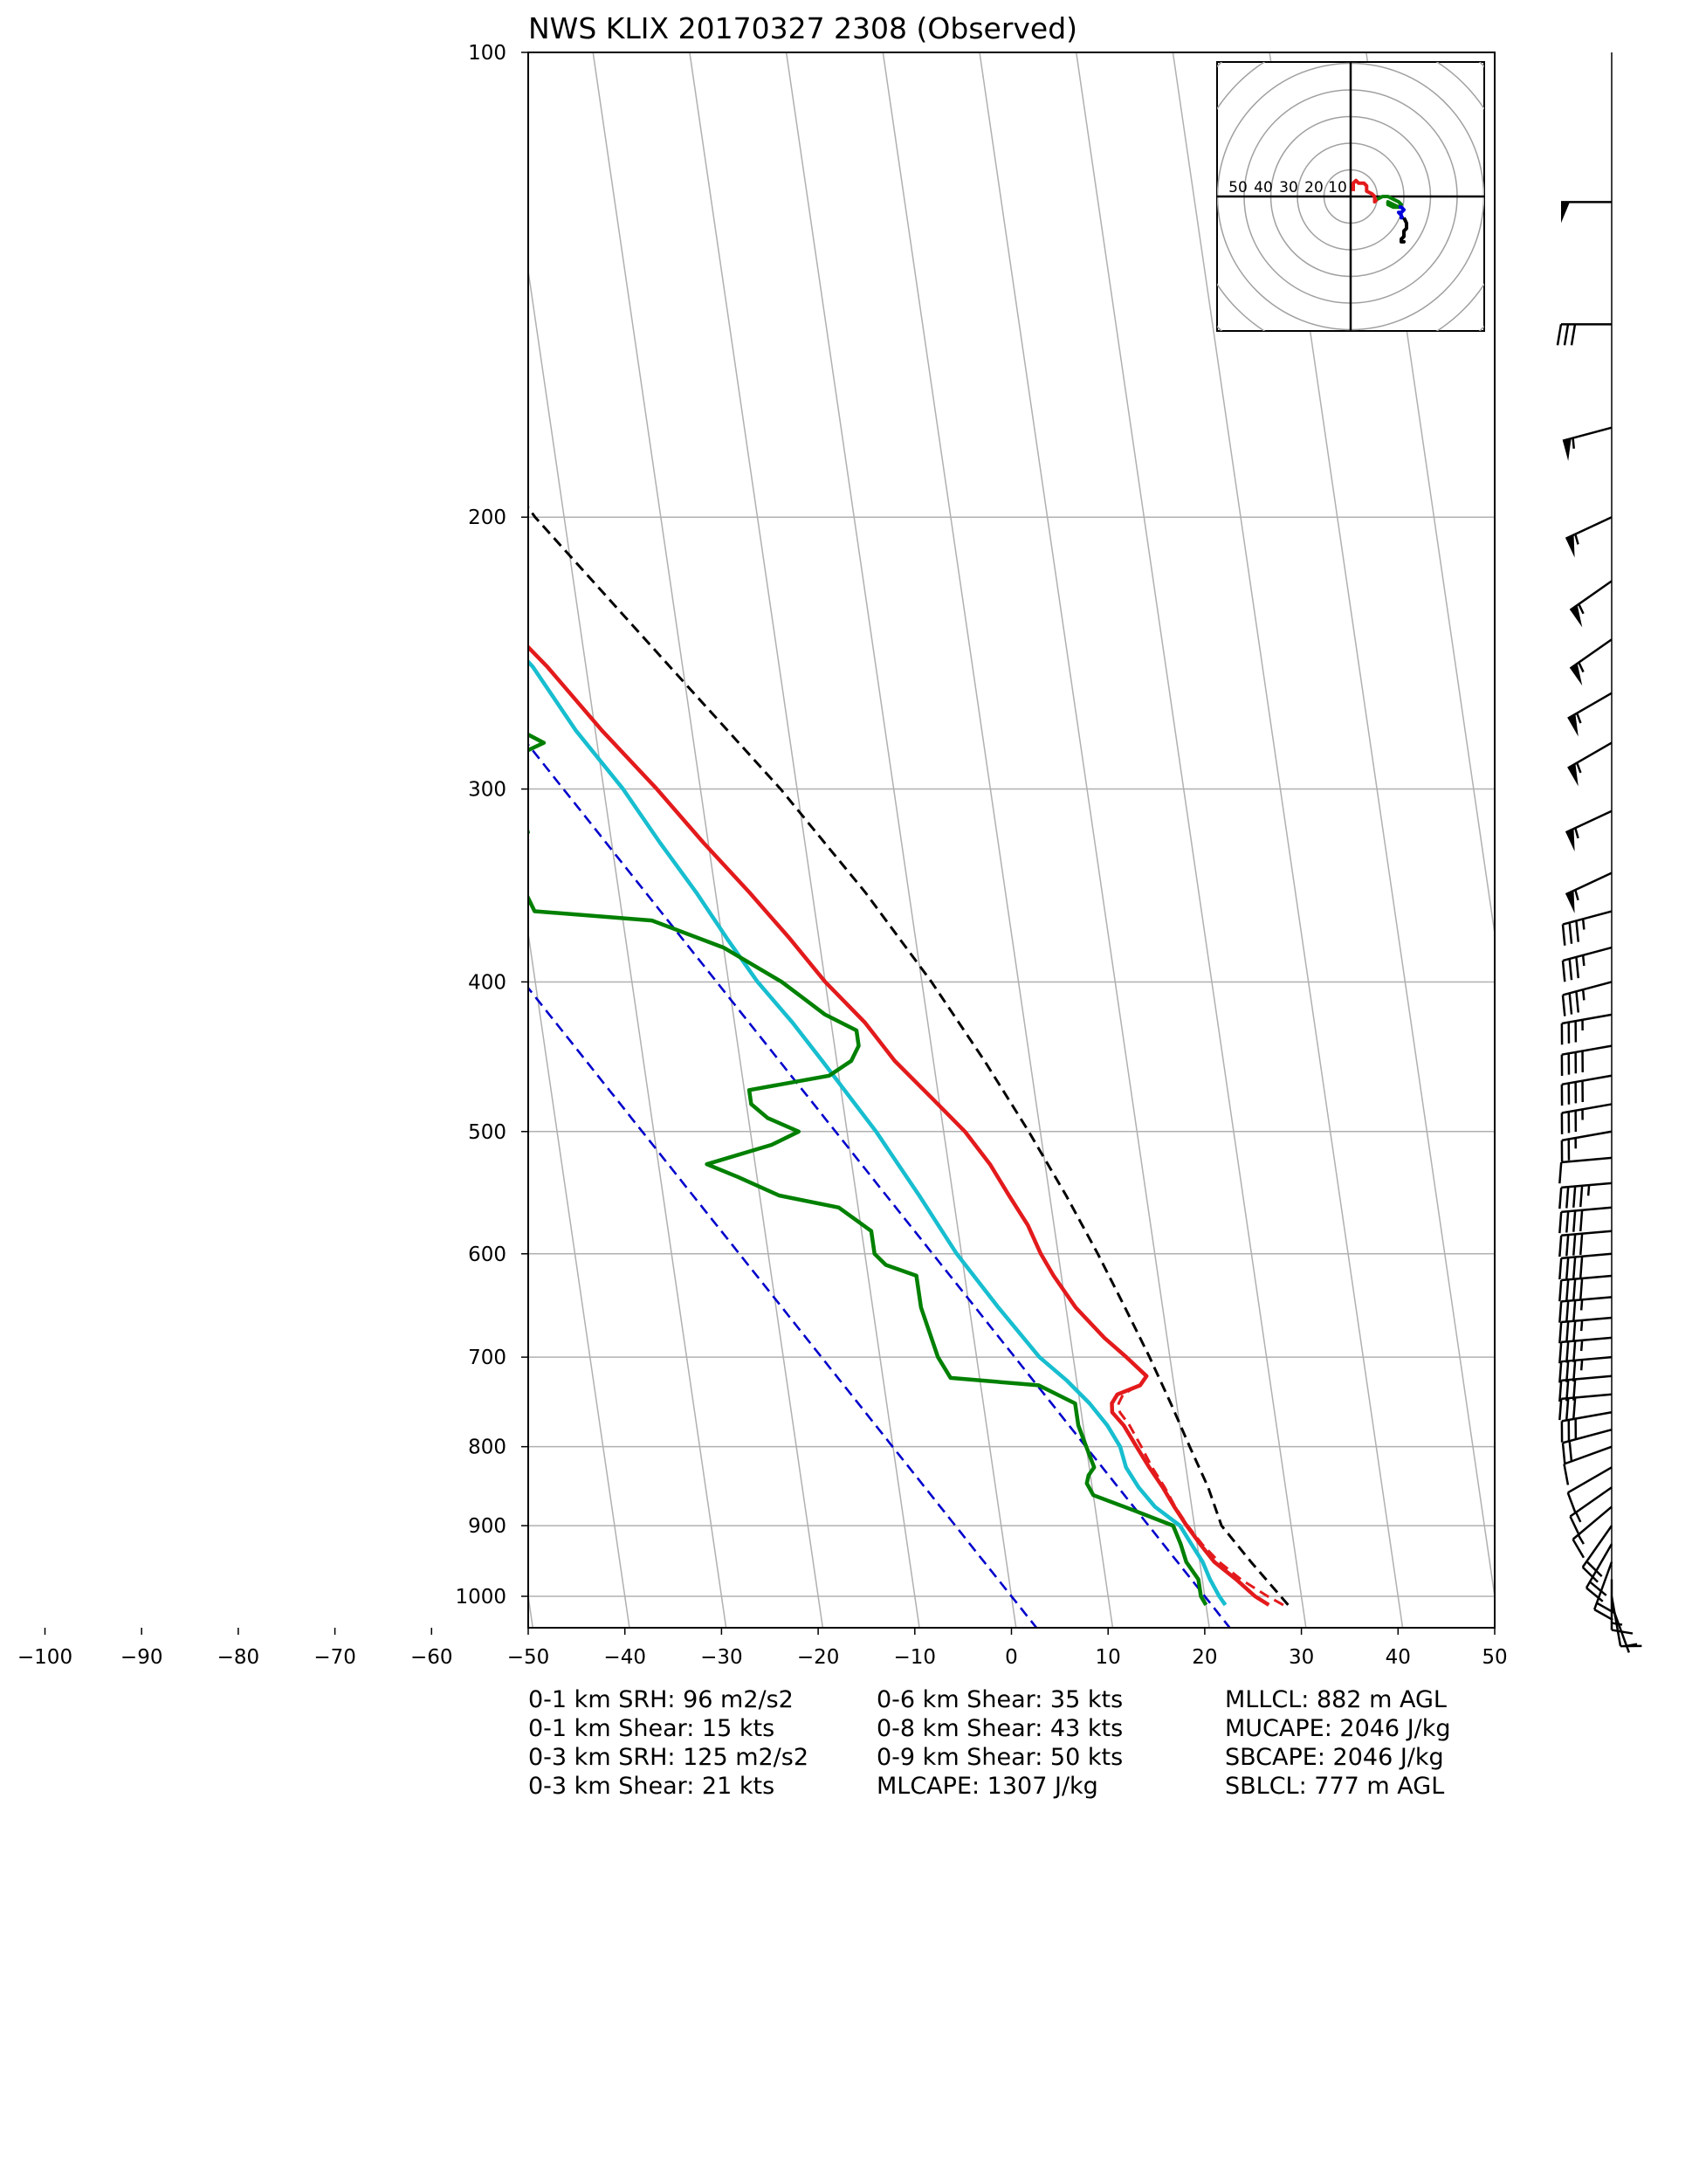 The height and width of the screenshot is (2184, 1699). Describe the element at coordinates (1336, 1699) in the screenshot. I see `stat-line: MLLCL: 882 m AGL` at that location.